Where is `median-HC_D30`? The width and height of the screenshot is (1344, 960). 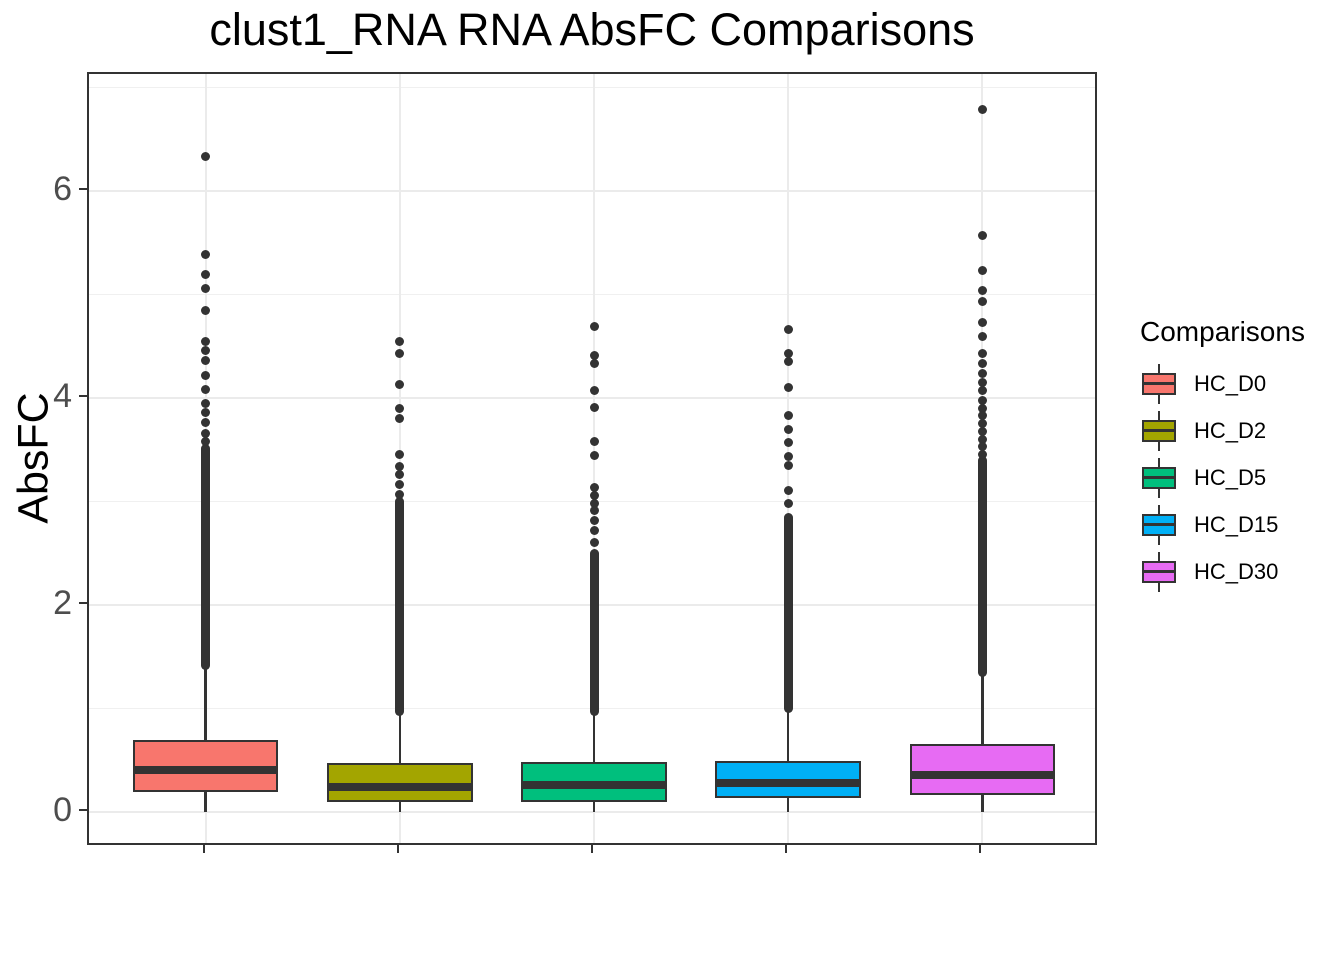 median-HC_D30 is located at coordinates (982, 774).